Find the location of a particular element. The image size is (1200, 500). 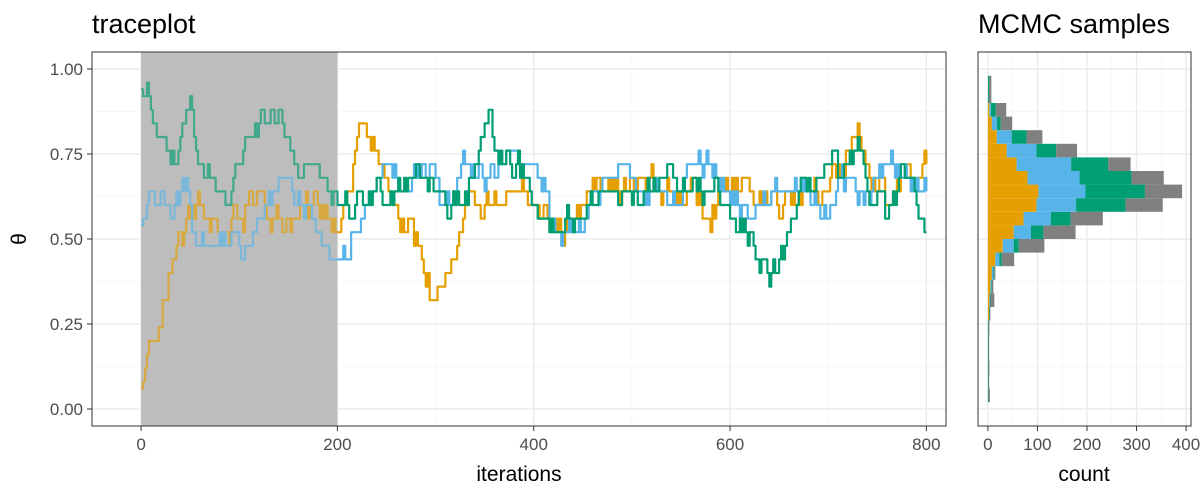

trace-x-tick-label: 800 is located at coordinates (926, 444).